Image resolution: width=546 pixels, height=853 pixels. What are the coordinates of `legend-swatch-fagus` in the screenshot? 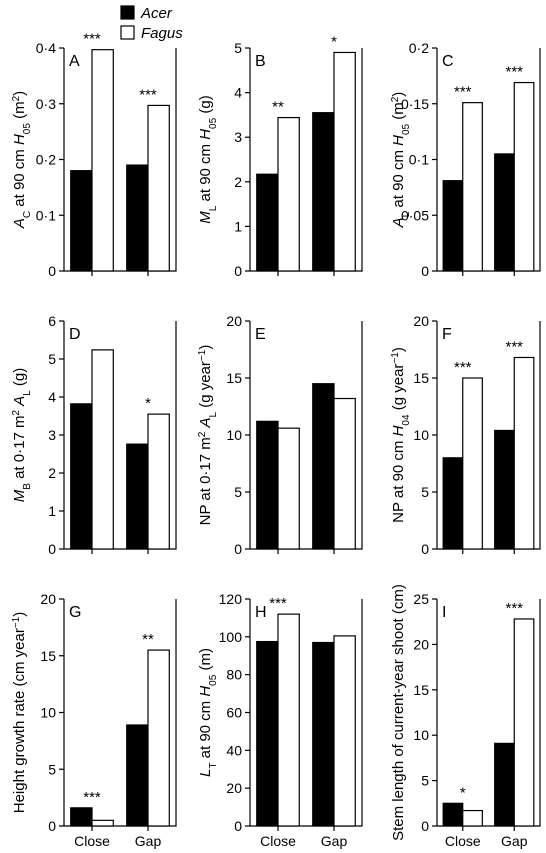 It's located at (127, 32).